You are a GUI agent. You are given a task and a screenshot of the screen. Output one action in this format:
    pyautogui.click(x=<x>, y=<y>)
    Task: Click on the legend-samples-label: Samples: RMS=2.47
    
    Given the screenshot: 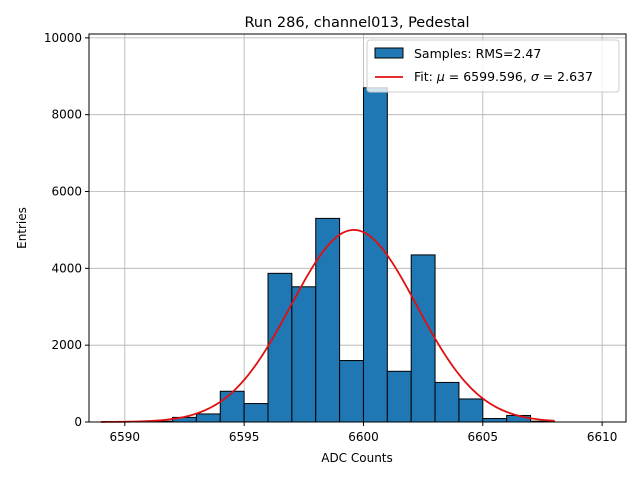 What is the action you would take?
    pyautogui.click(x=477, y=53)
    